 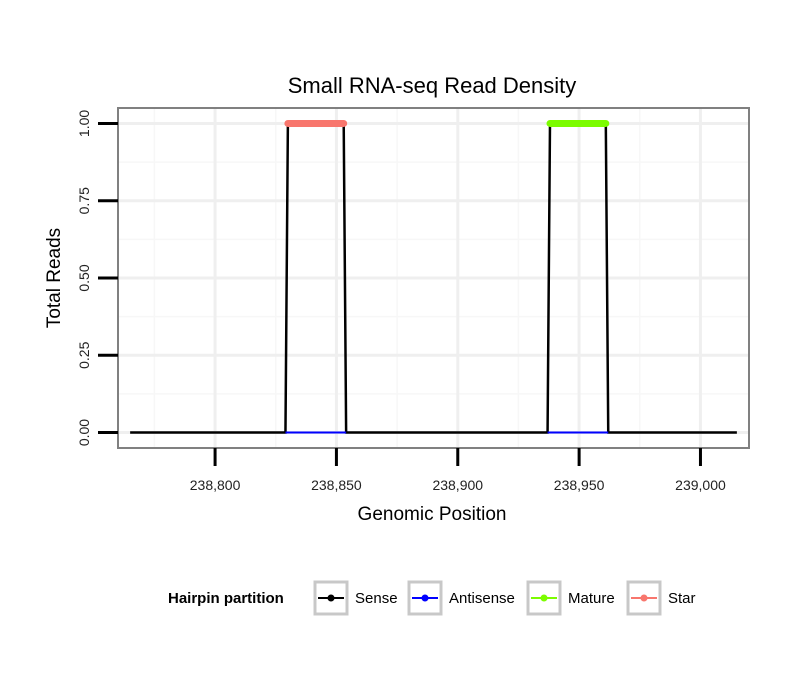 I want to click on x-tick-label: 238,950, so click(x=579, y=485).